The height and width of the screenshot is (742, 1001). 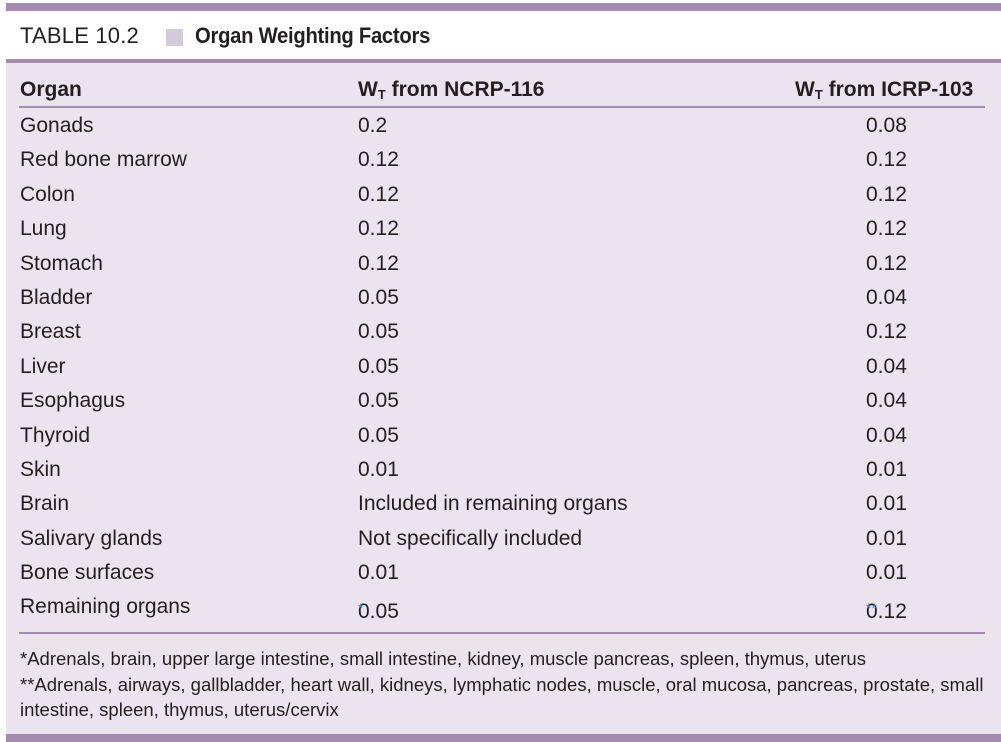 What do you see at coordinates (378, 612) in the screenshot?
I see `ncrp-value: 0.05` at bounding box center [378, 612].